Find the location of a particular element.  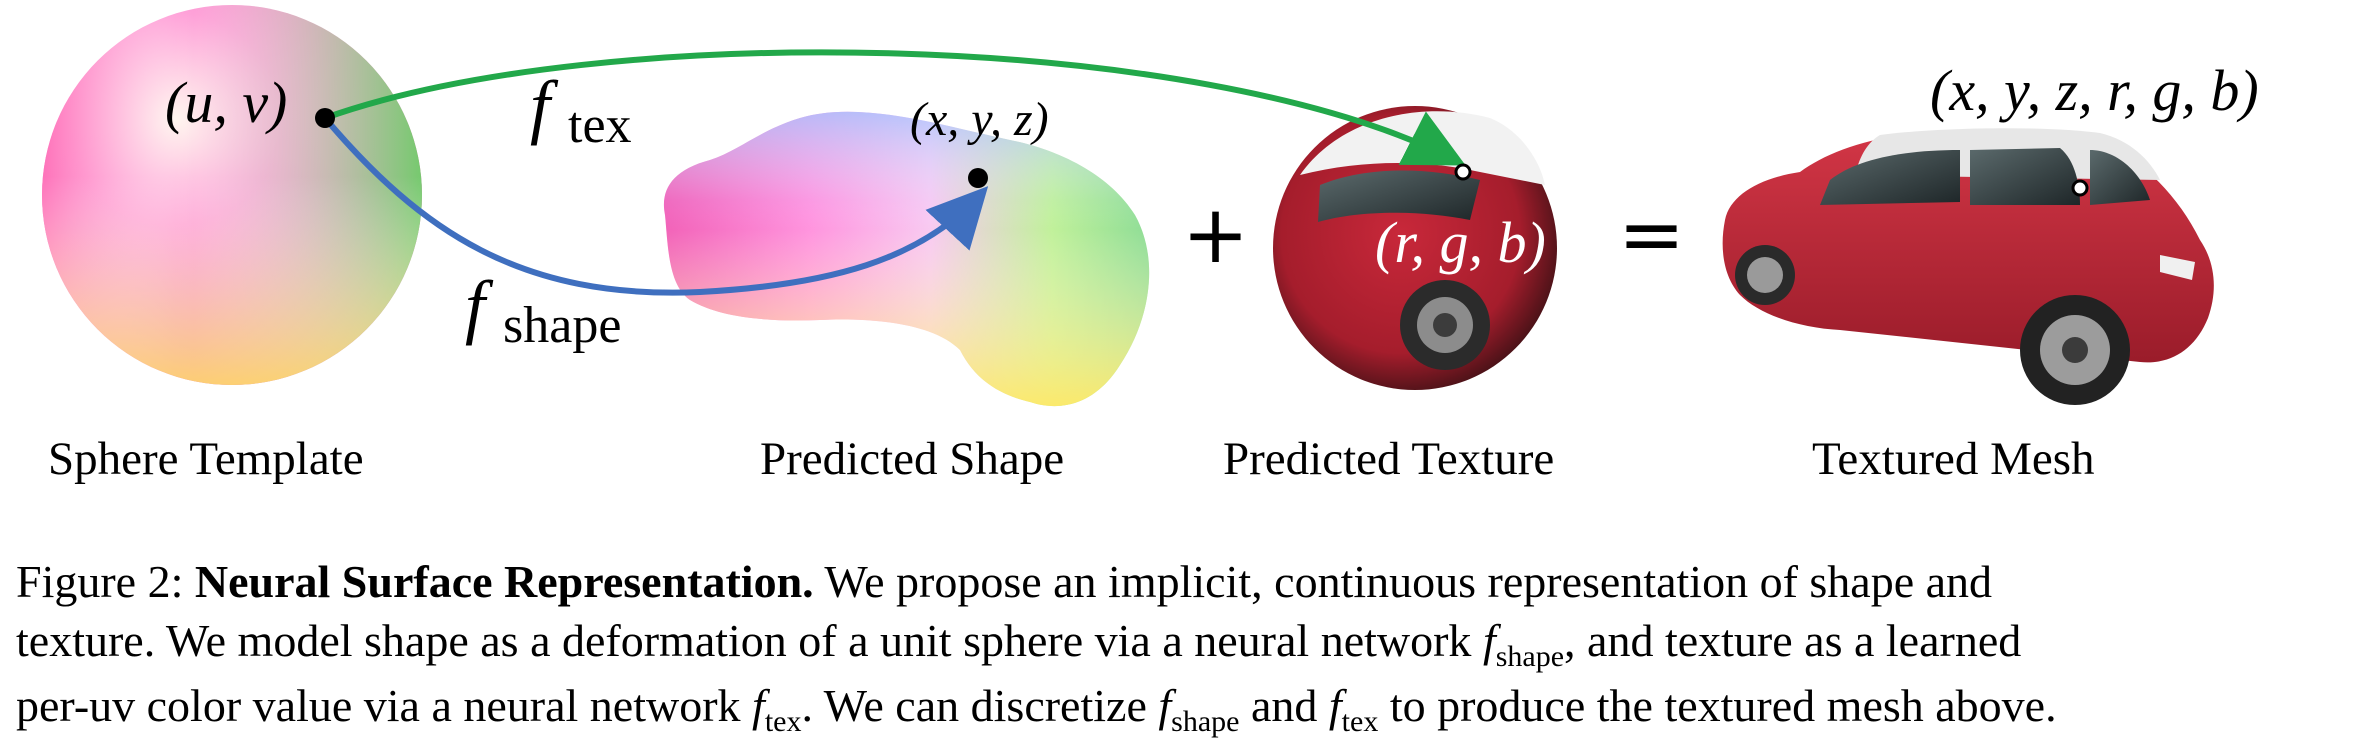

caption-line3-text-d: to produce the textured mesh above. is located at coordinates (1723, 705).